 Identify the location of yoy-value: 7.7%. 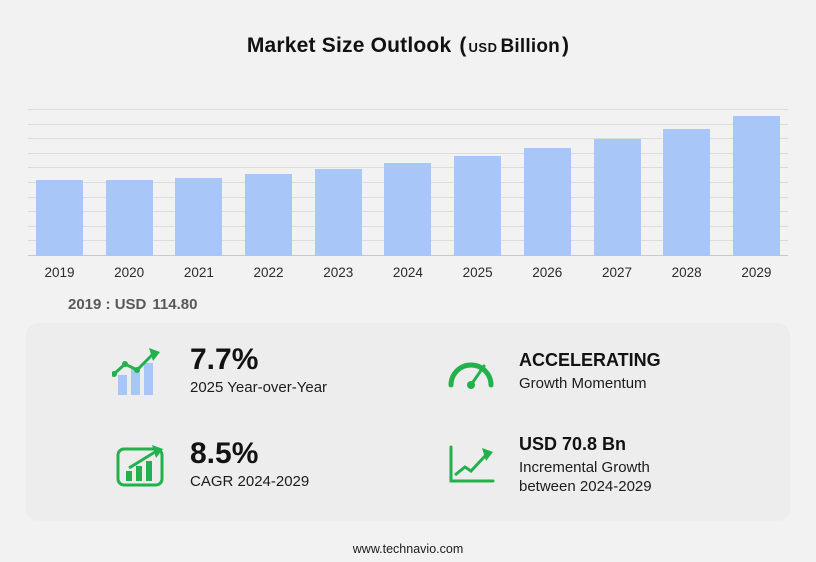
(224, 359).